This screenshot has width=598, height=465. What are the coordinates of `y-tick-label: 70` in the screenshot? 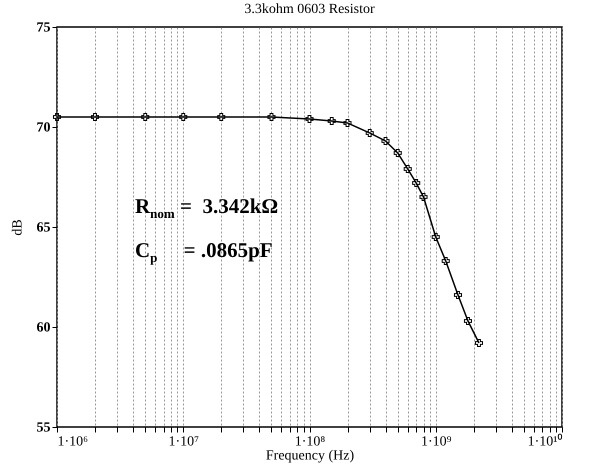 It's located at (43, 128).